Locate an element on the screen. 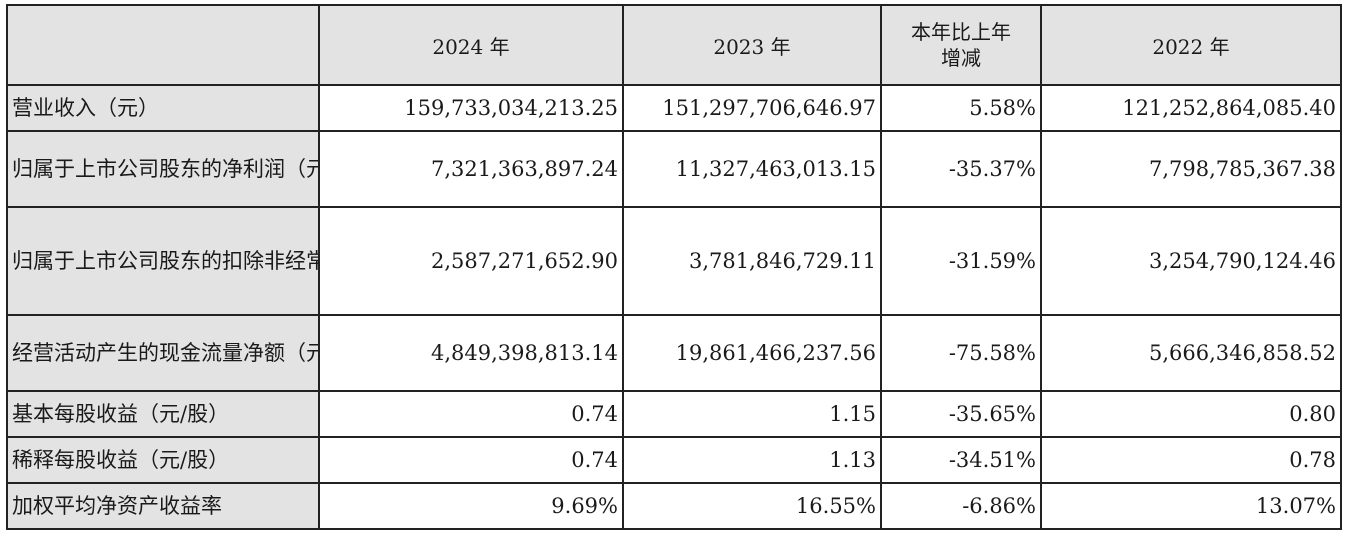 This screenshot has width=1346, height=548. header-2023: 2023 年 is located at coordinates (752, 45).